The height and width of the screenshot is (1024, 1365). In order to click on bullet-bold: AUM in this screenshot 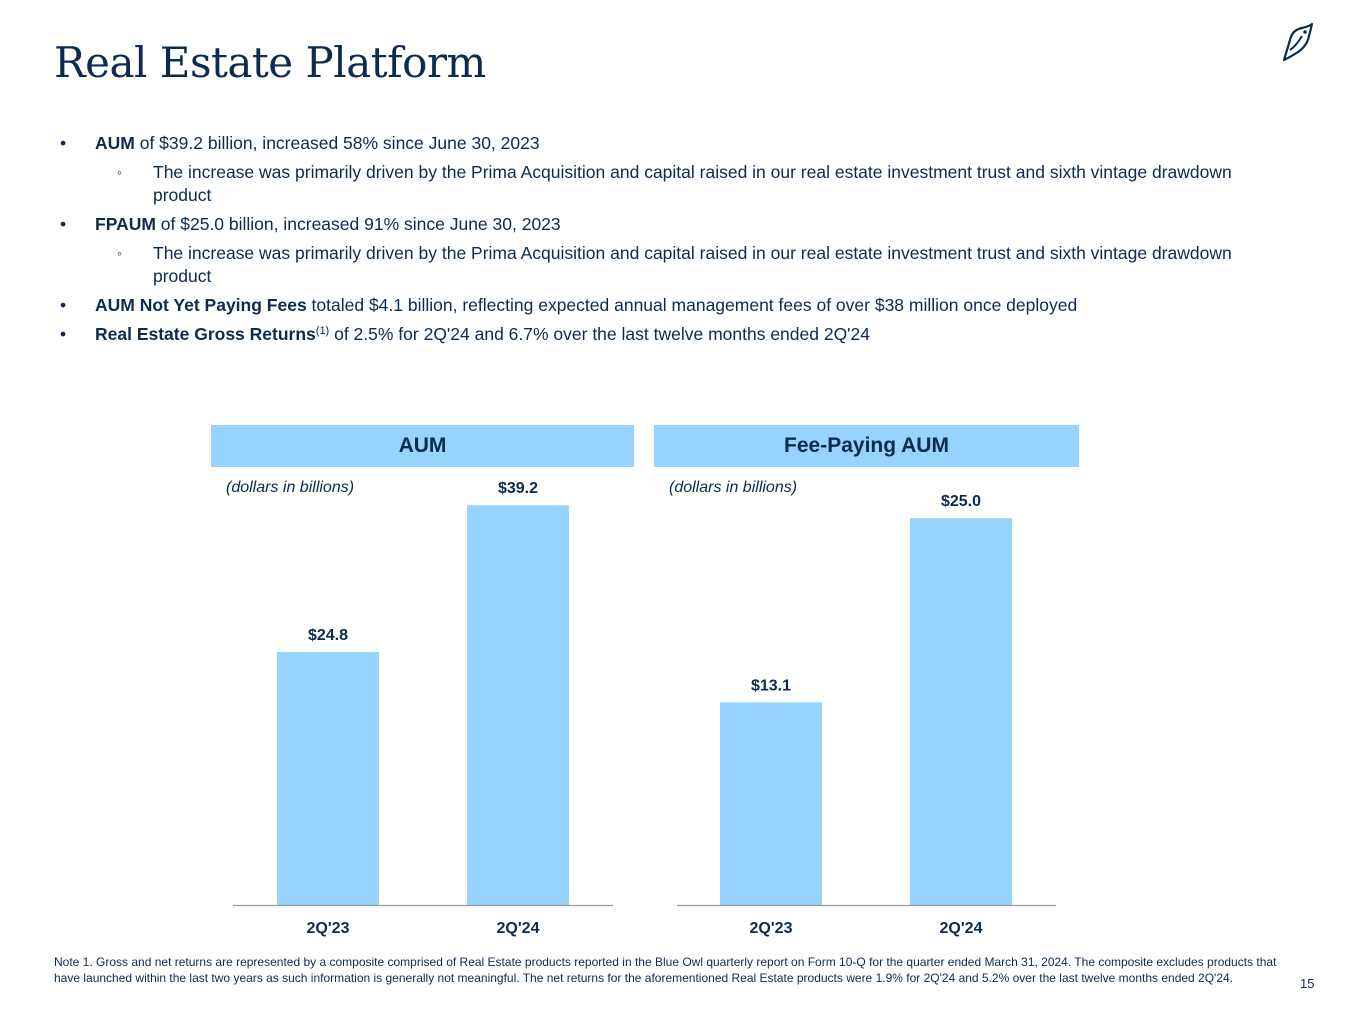, I will do `click(115, 143)`.